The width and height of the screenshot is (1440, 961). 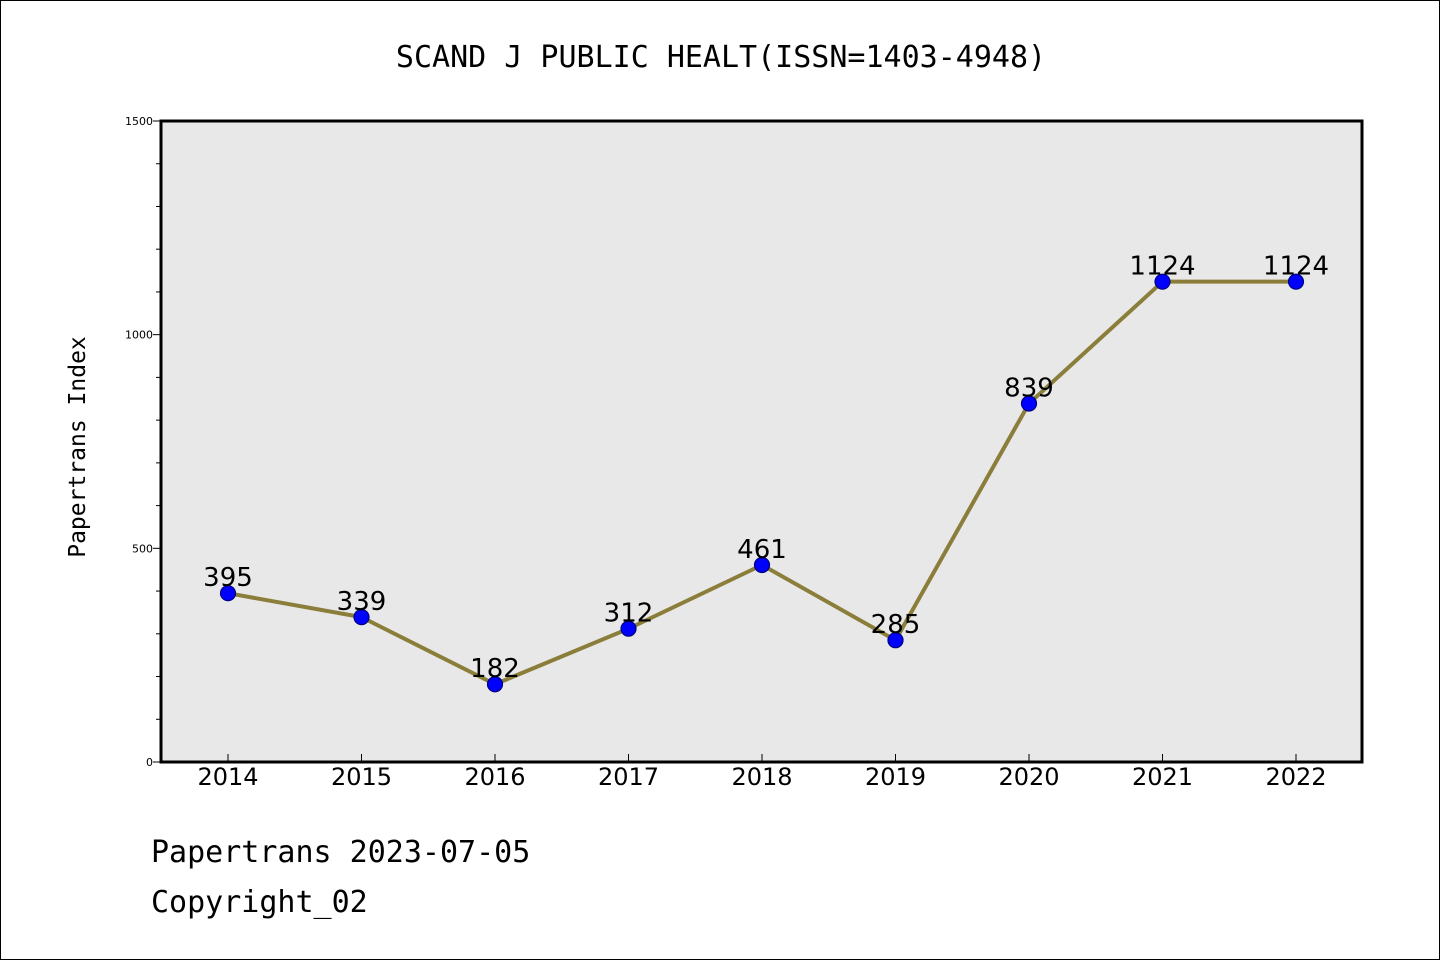 I want to click on footer-copyright: Copyright_02, so click(x=259, y=902).